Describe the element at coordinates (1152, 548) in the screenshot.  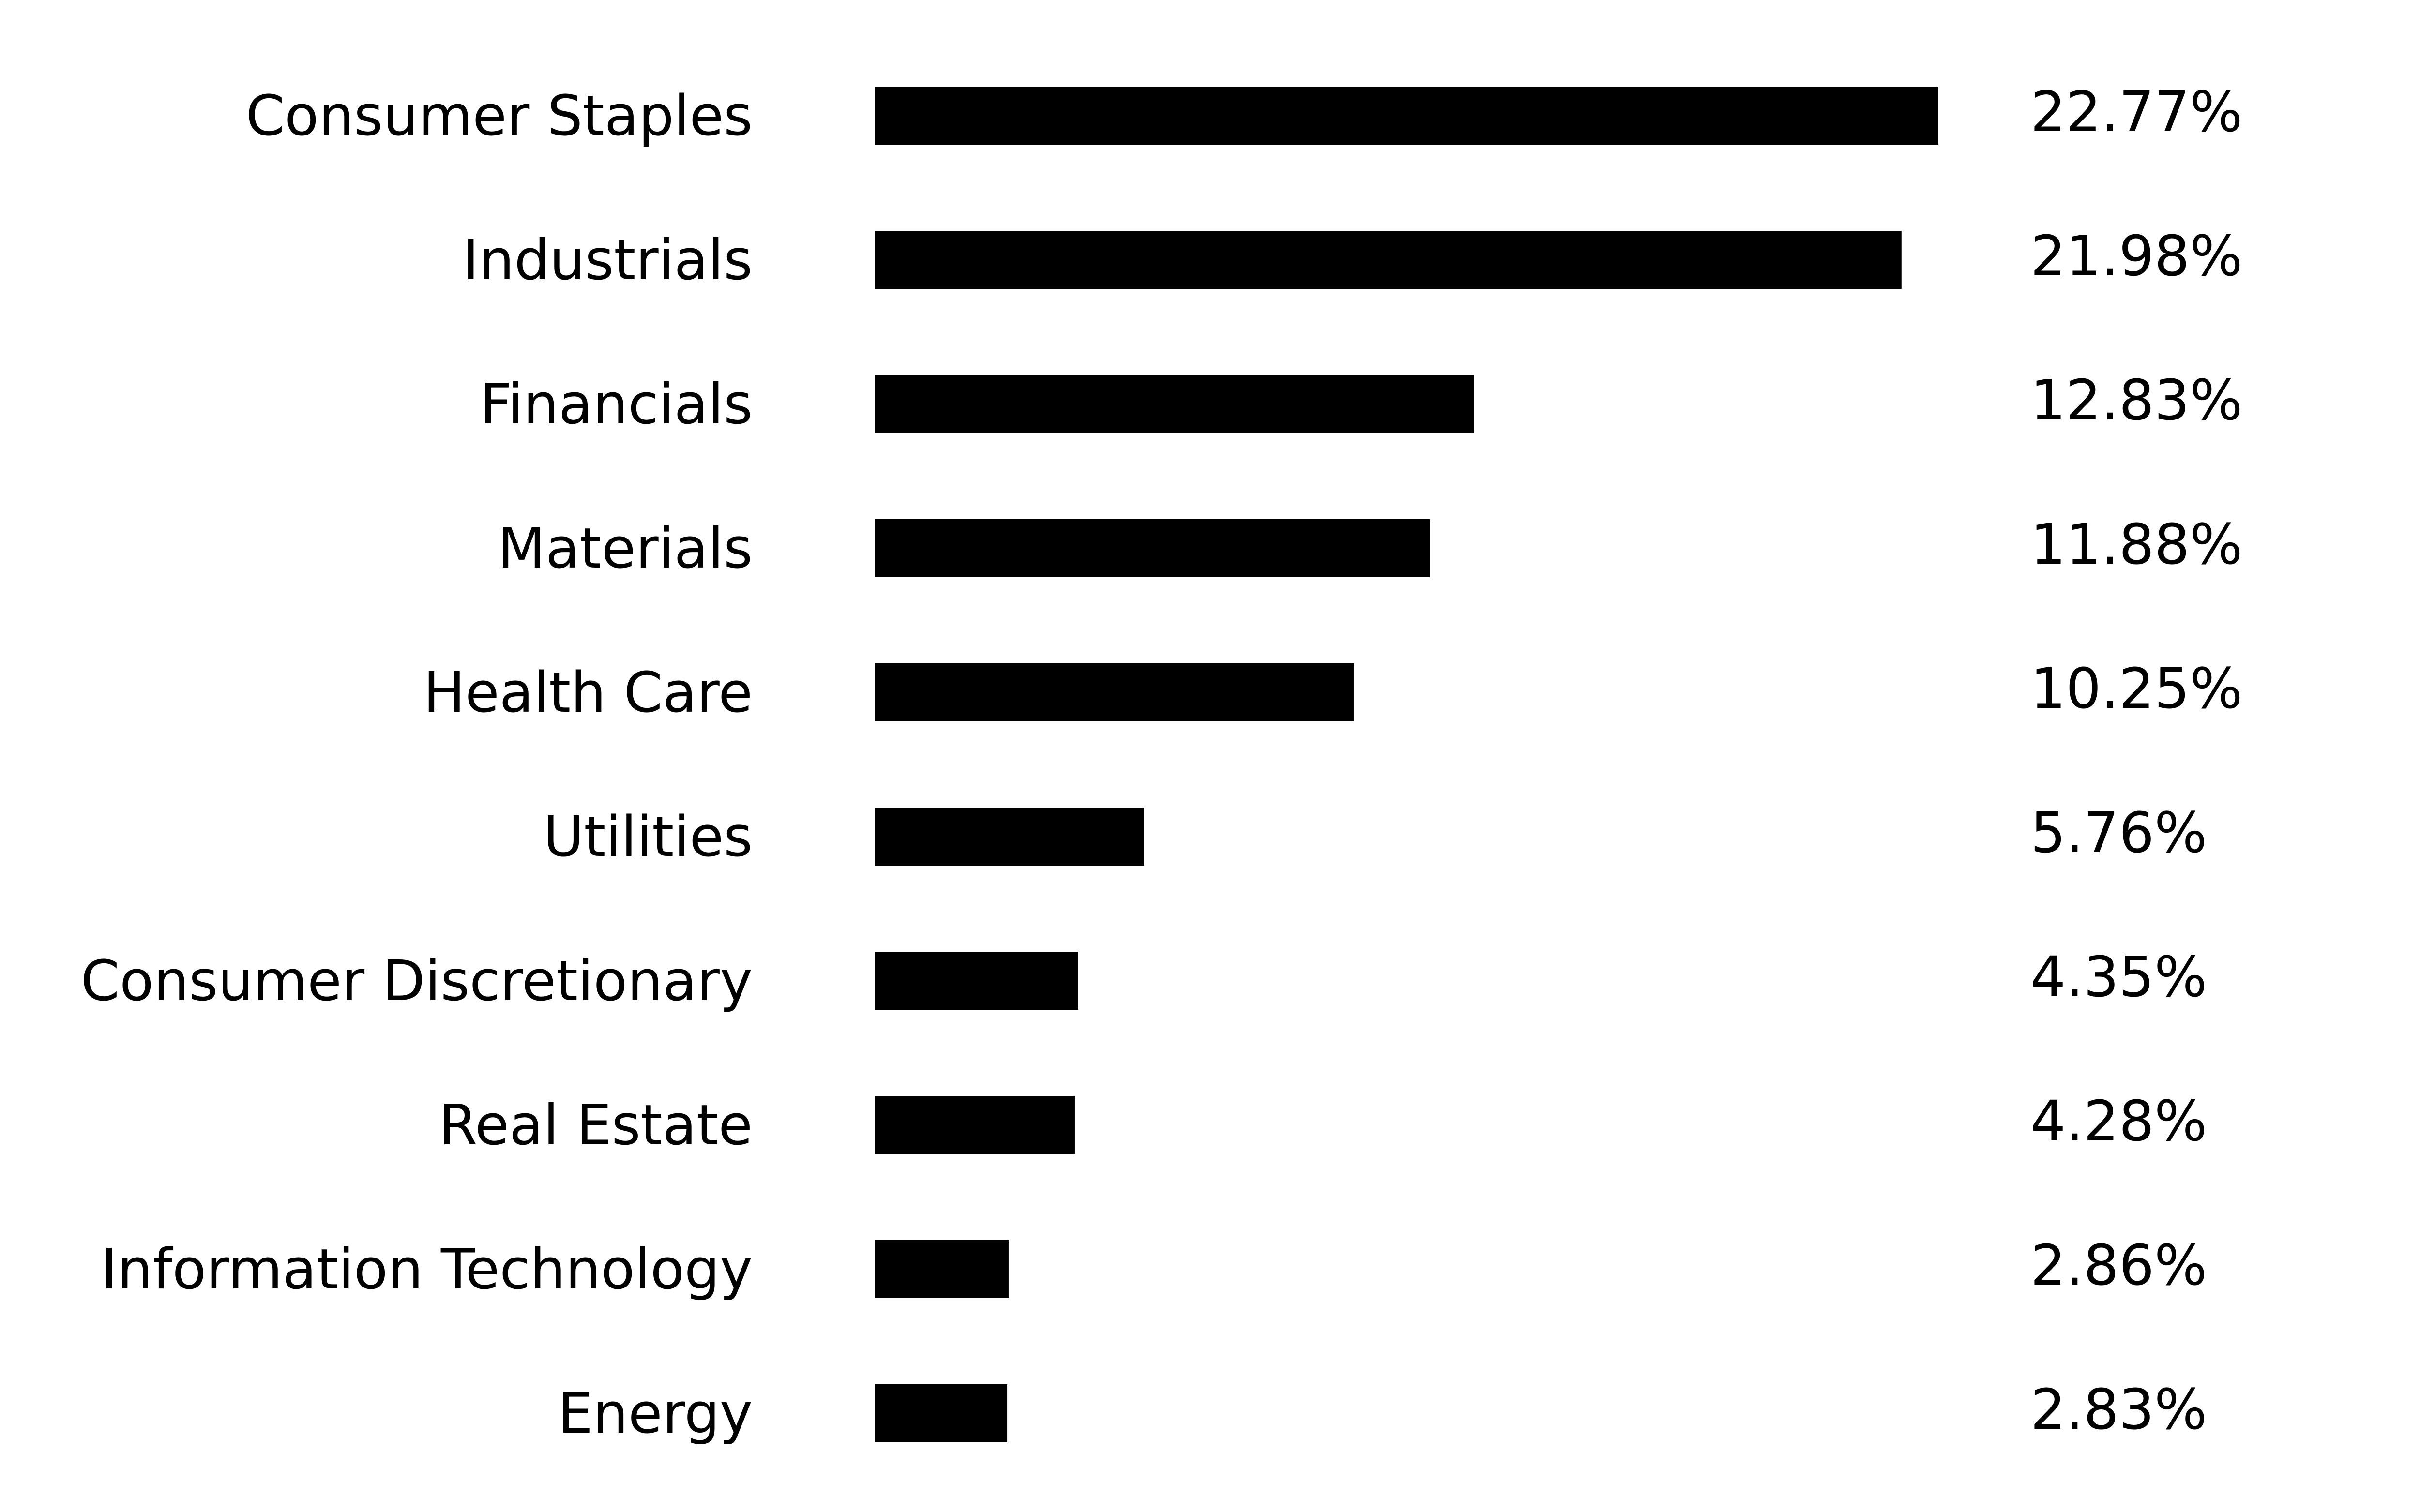
I see `bar-materials` at that location.